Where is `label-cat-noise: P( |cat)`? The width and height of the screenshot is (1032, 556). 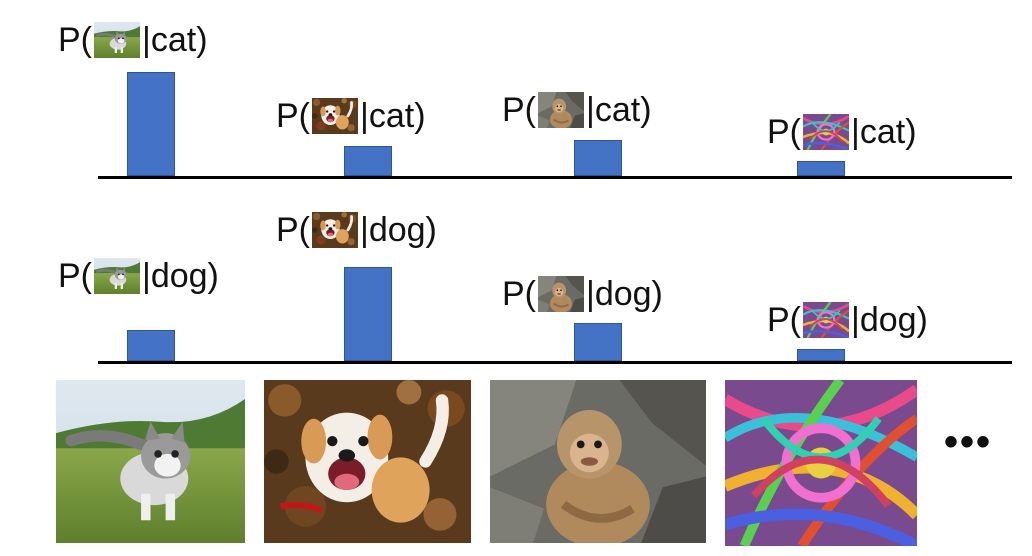
label-cat-noise: P( |cat) is located at coordinates (842, 132).